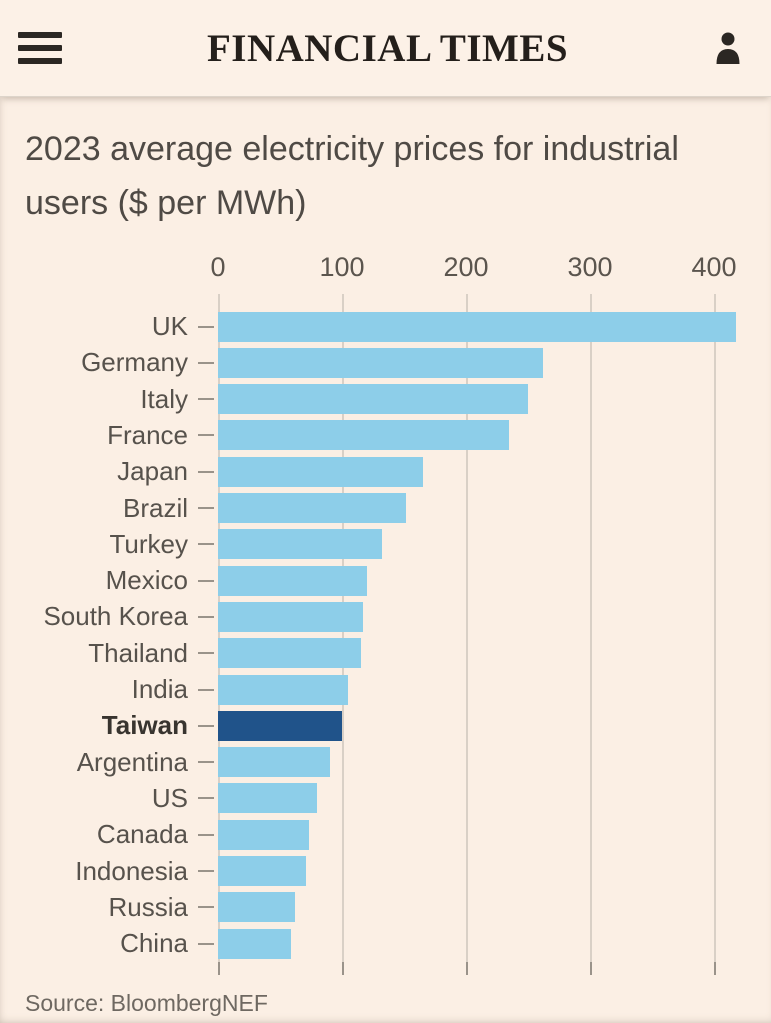 The width and height of the screenshot is (771, 1023). I want to click on user-icon, so click(728, 48).